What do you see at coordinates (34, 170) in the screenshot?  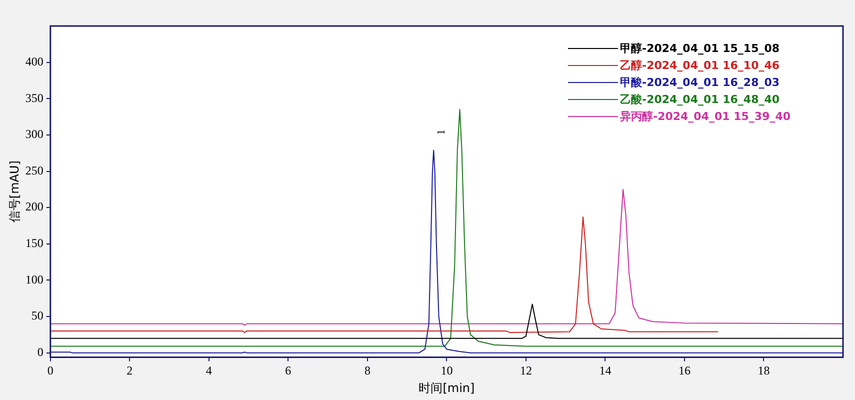 I see `y-tick-label: 250` at bounding box center [34, 170].